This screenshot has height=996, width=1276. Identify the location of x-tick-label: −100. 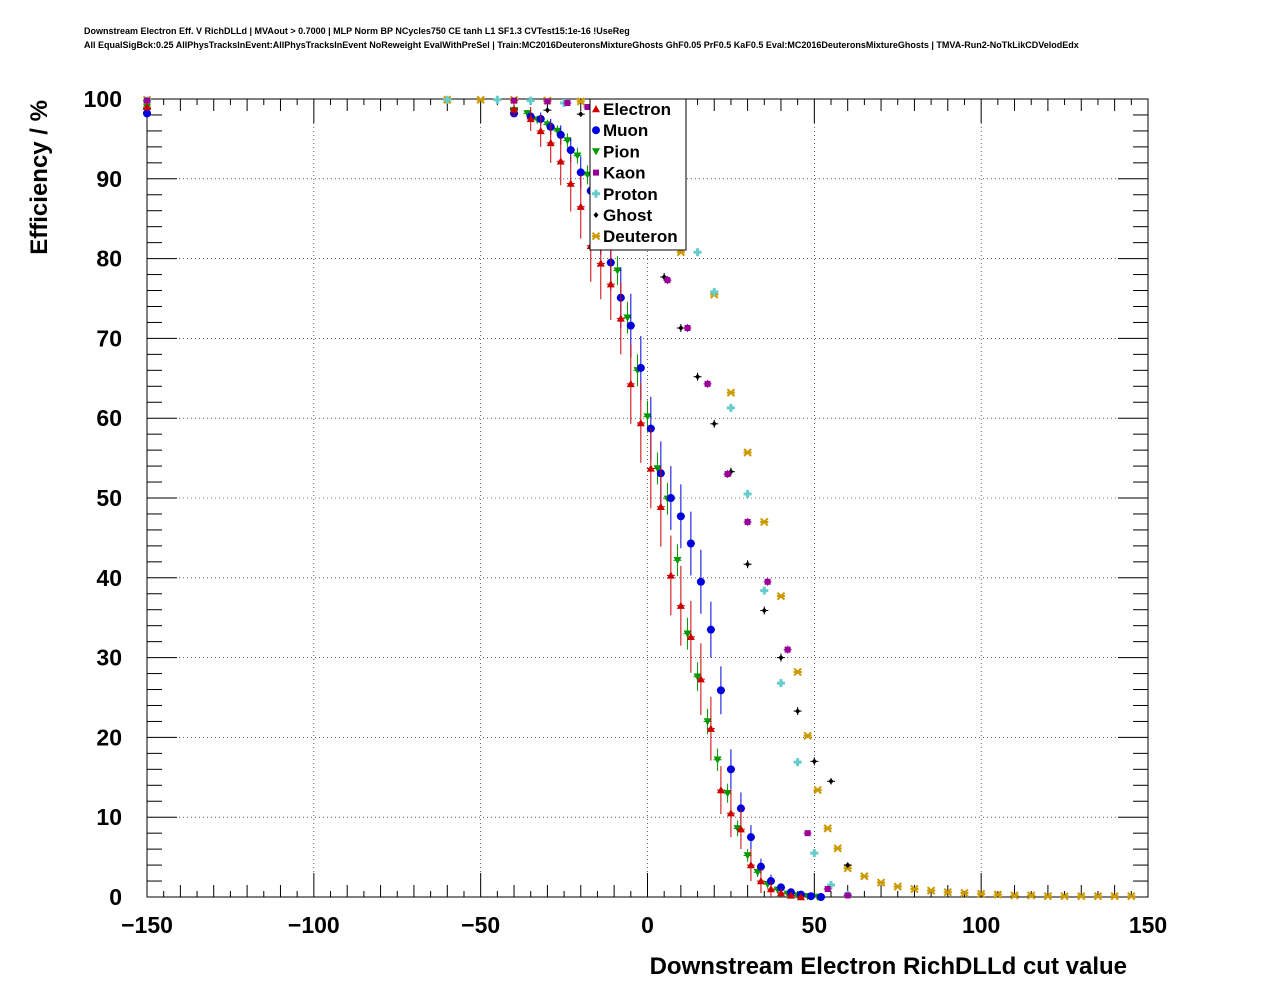
(314, 925).